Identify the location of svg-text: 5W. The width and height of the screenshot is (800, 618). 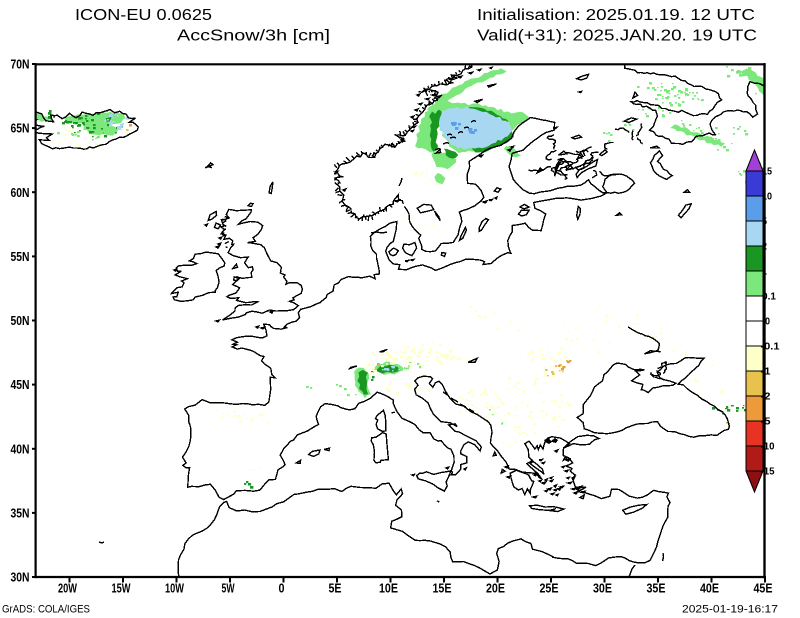
(228, 588).